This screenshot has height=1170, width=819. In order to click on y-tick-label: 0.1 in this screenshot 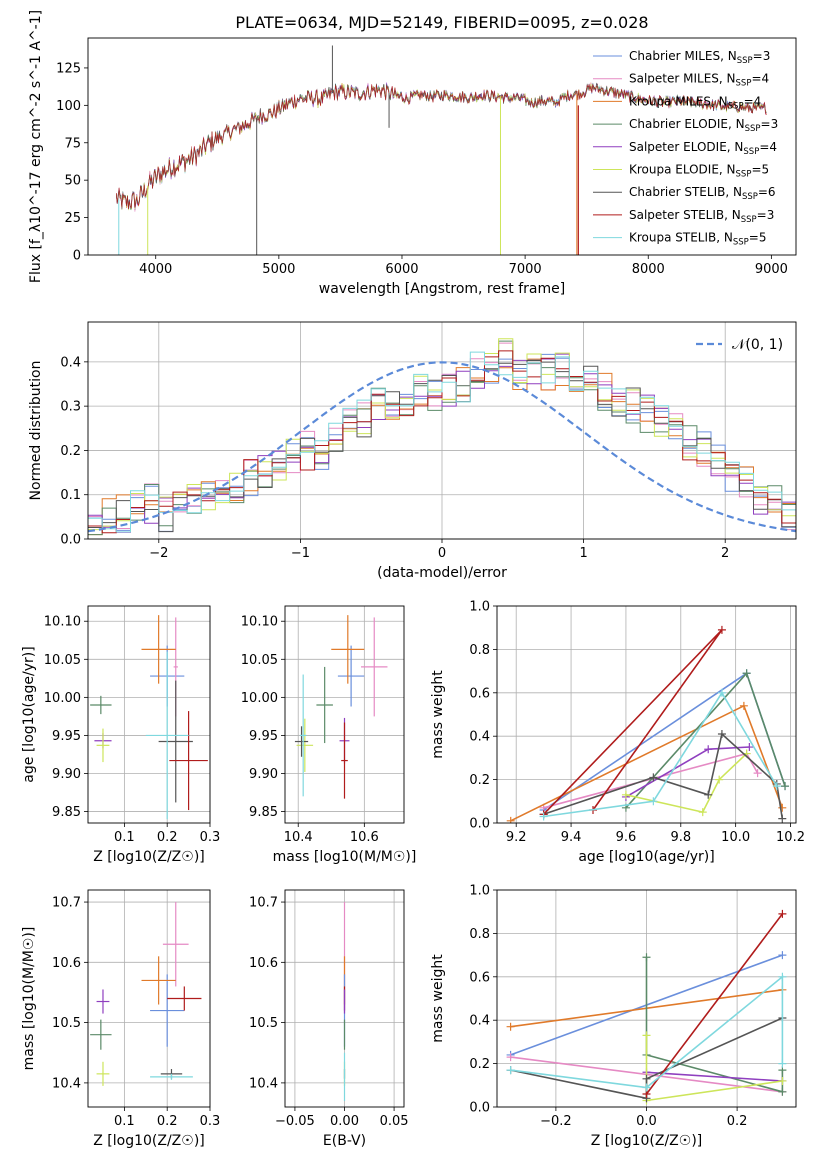, I will do `click(70, 495)`.